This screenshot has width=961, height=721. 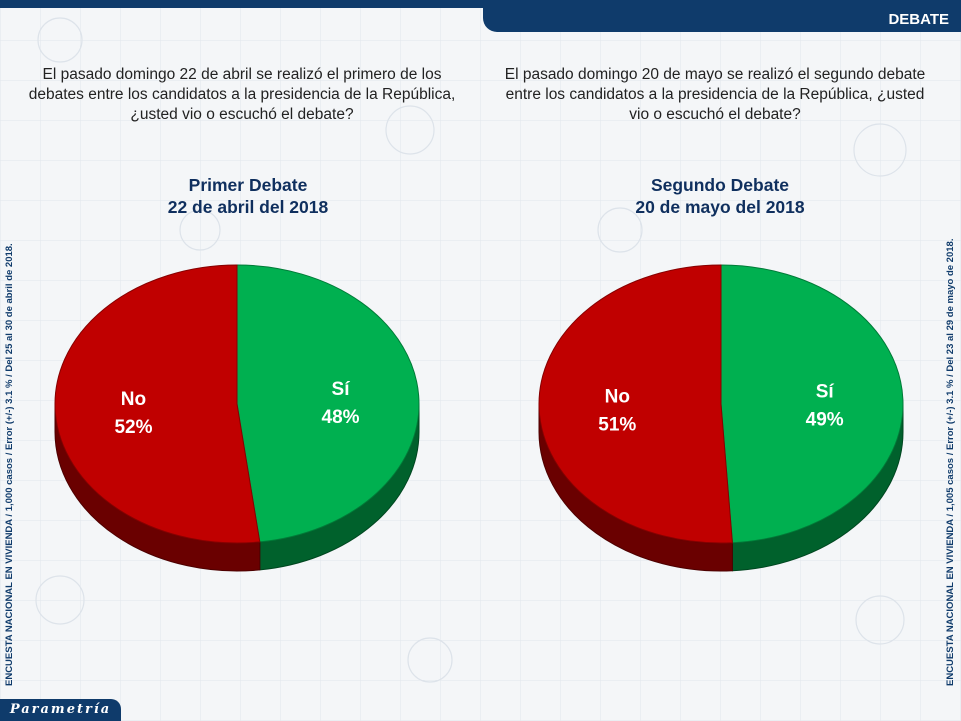 What do you see at coordinates (720, 207) in the screenshot?
I see `chart-title-line2: 20 de mayo del 2018` at bounding box center [720, 207].